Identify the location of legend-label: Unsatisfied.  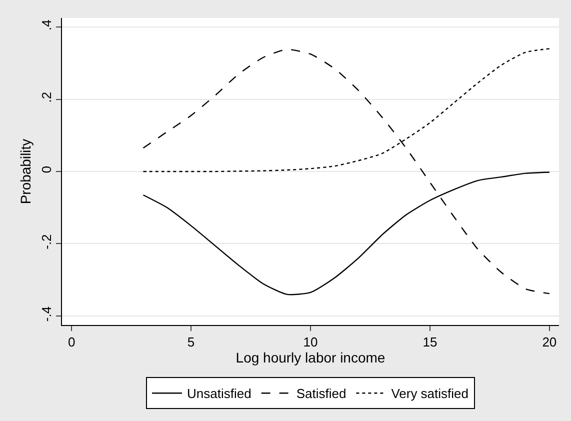
(219, 394).